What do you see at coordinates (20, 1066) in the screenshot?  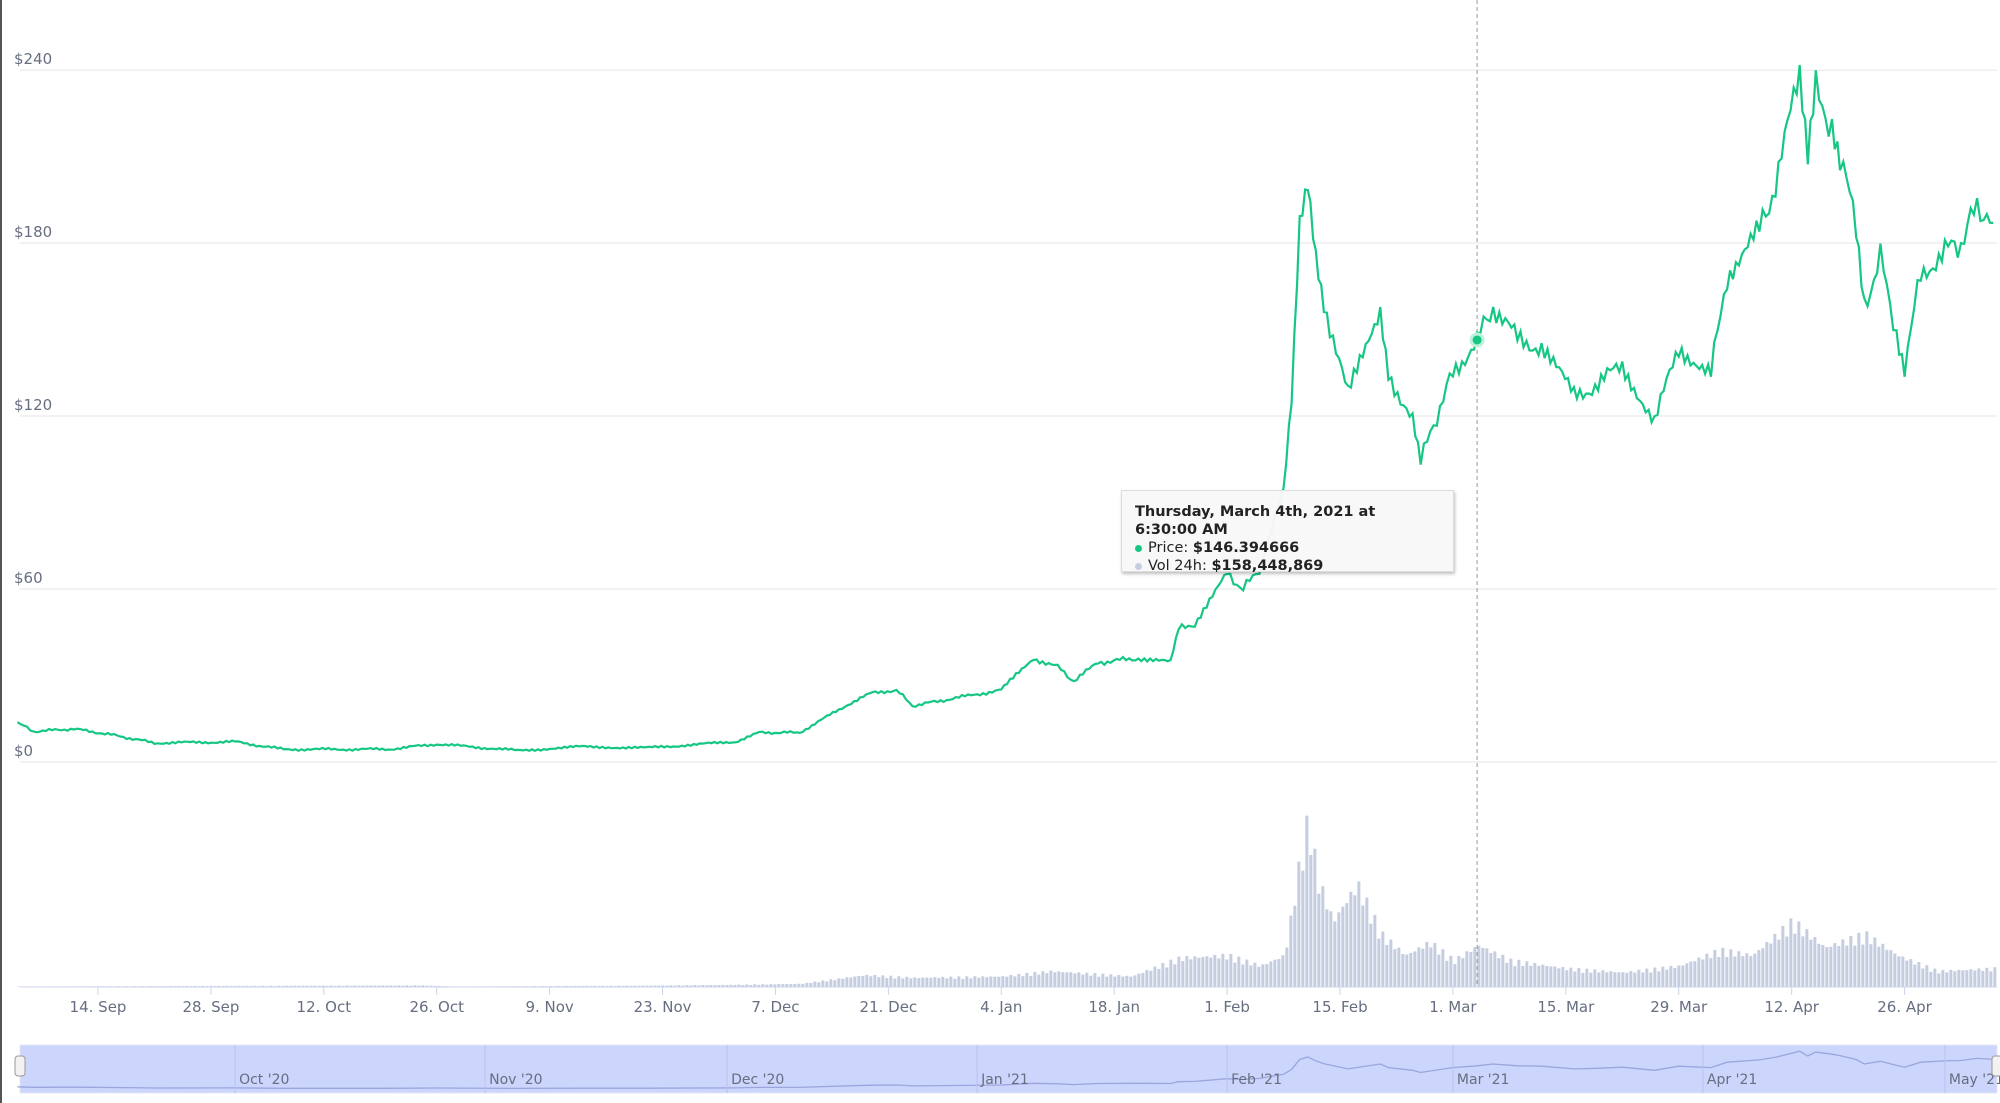 I see `navigator-left-handle` at bounding box center [20, 1066].